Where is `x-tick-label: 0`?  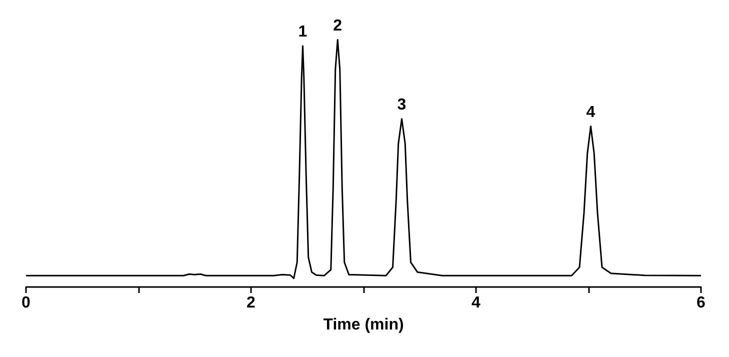 x-tick-label: 0 is located at coordinates (26, 303).